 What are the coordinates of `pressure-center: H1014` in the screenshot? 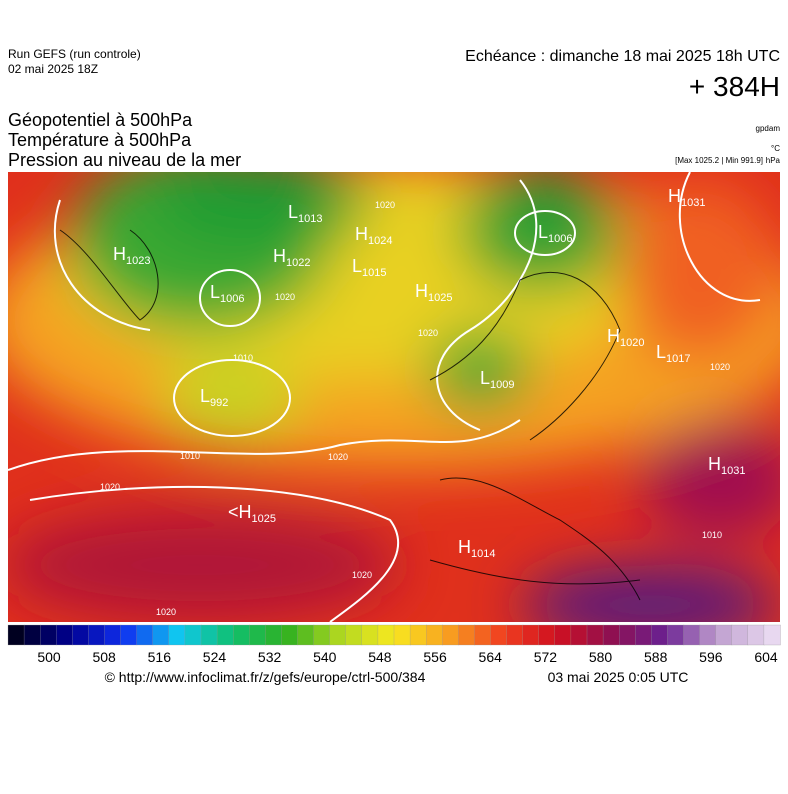 It's located at (476, 548).